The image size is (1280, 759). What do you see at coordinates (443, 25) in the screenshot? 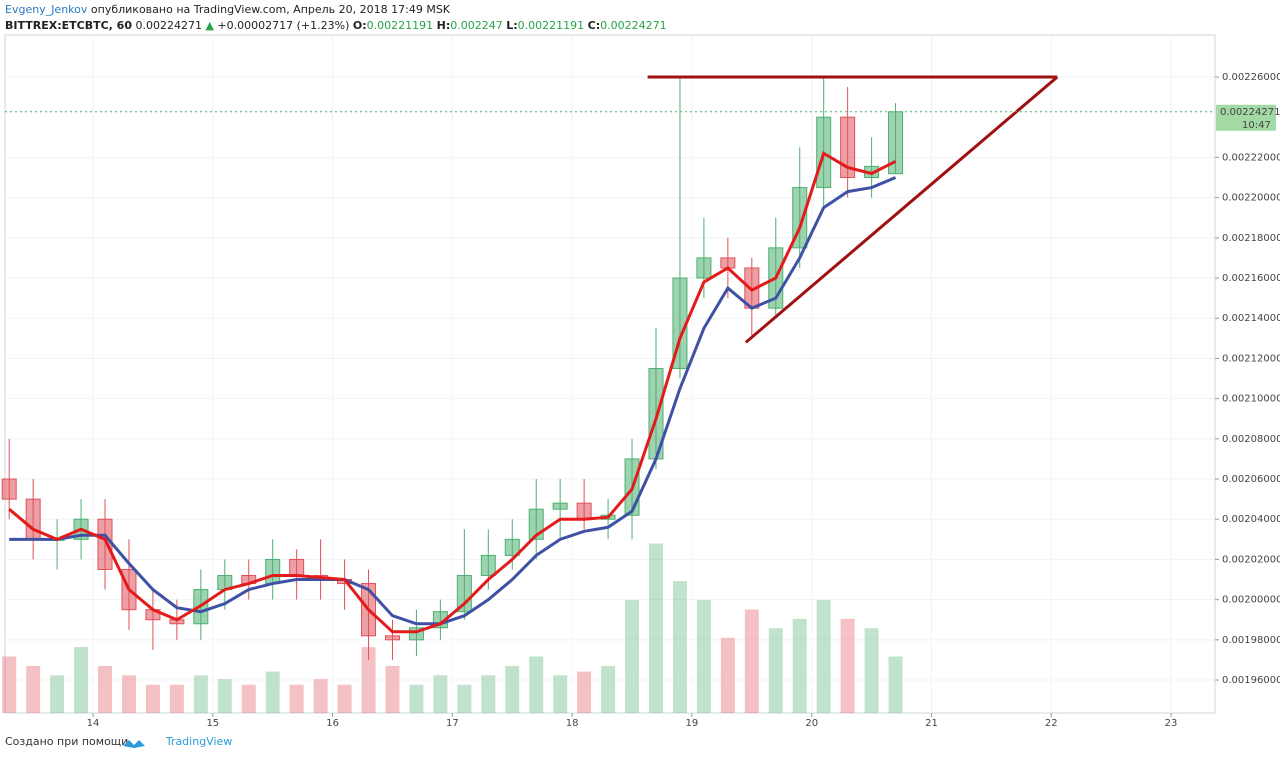
I see `h-label: H:` at bounding box center [443, 25].